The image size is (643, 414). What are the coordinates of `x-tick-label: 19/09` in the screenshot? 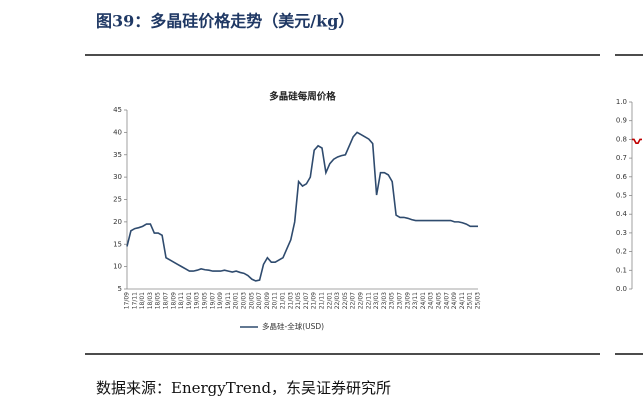 It's located at (220, 300).